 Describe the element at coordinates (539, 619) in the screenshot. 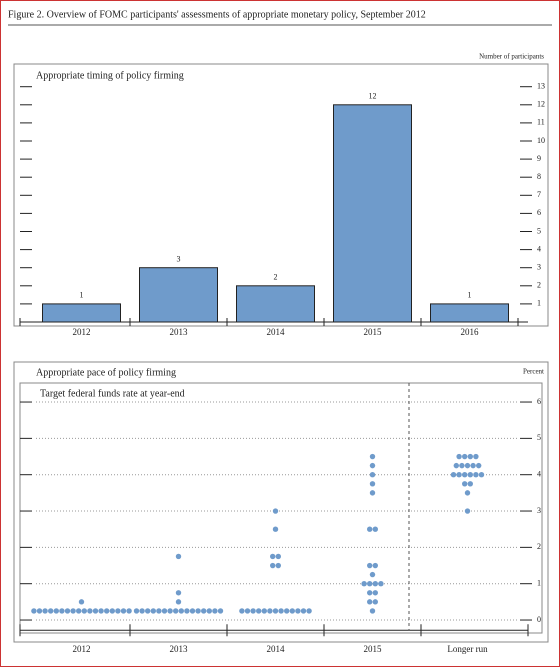

I see `y-tick-label: 0` at that location.